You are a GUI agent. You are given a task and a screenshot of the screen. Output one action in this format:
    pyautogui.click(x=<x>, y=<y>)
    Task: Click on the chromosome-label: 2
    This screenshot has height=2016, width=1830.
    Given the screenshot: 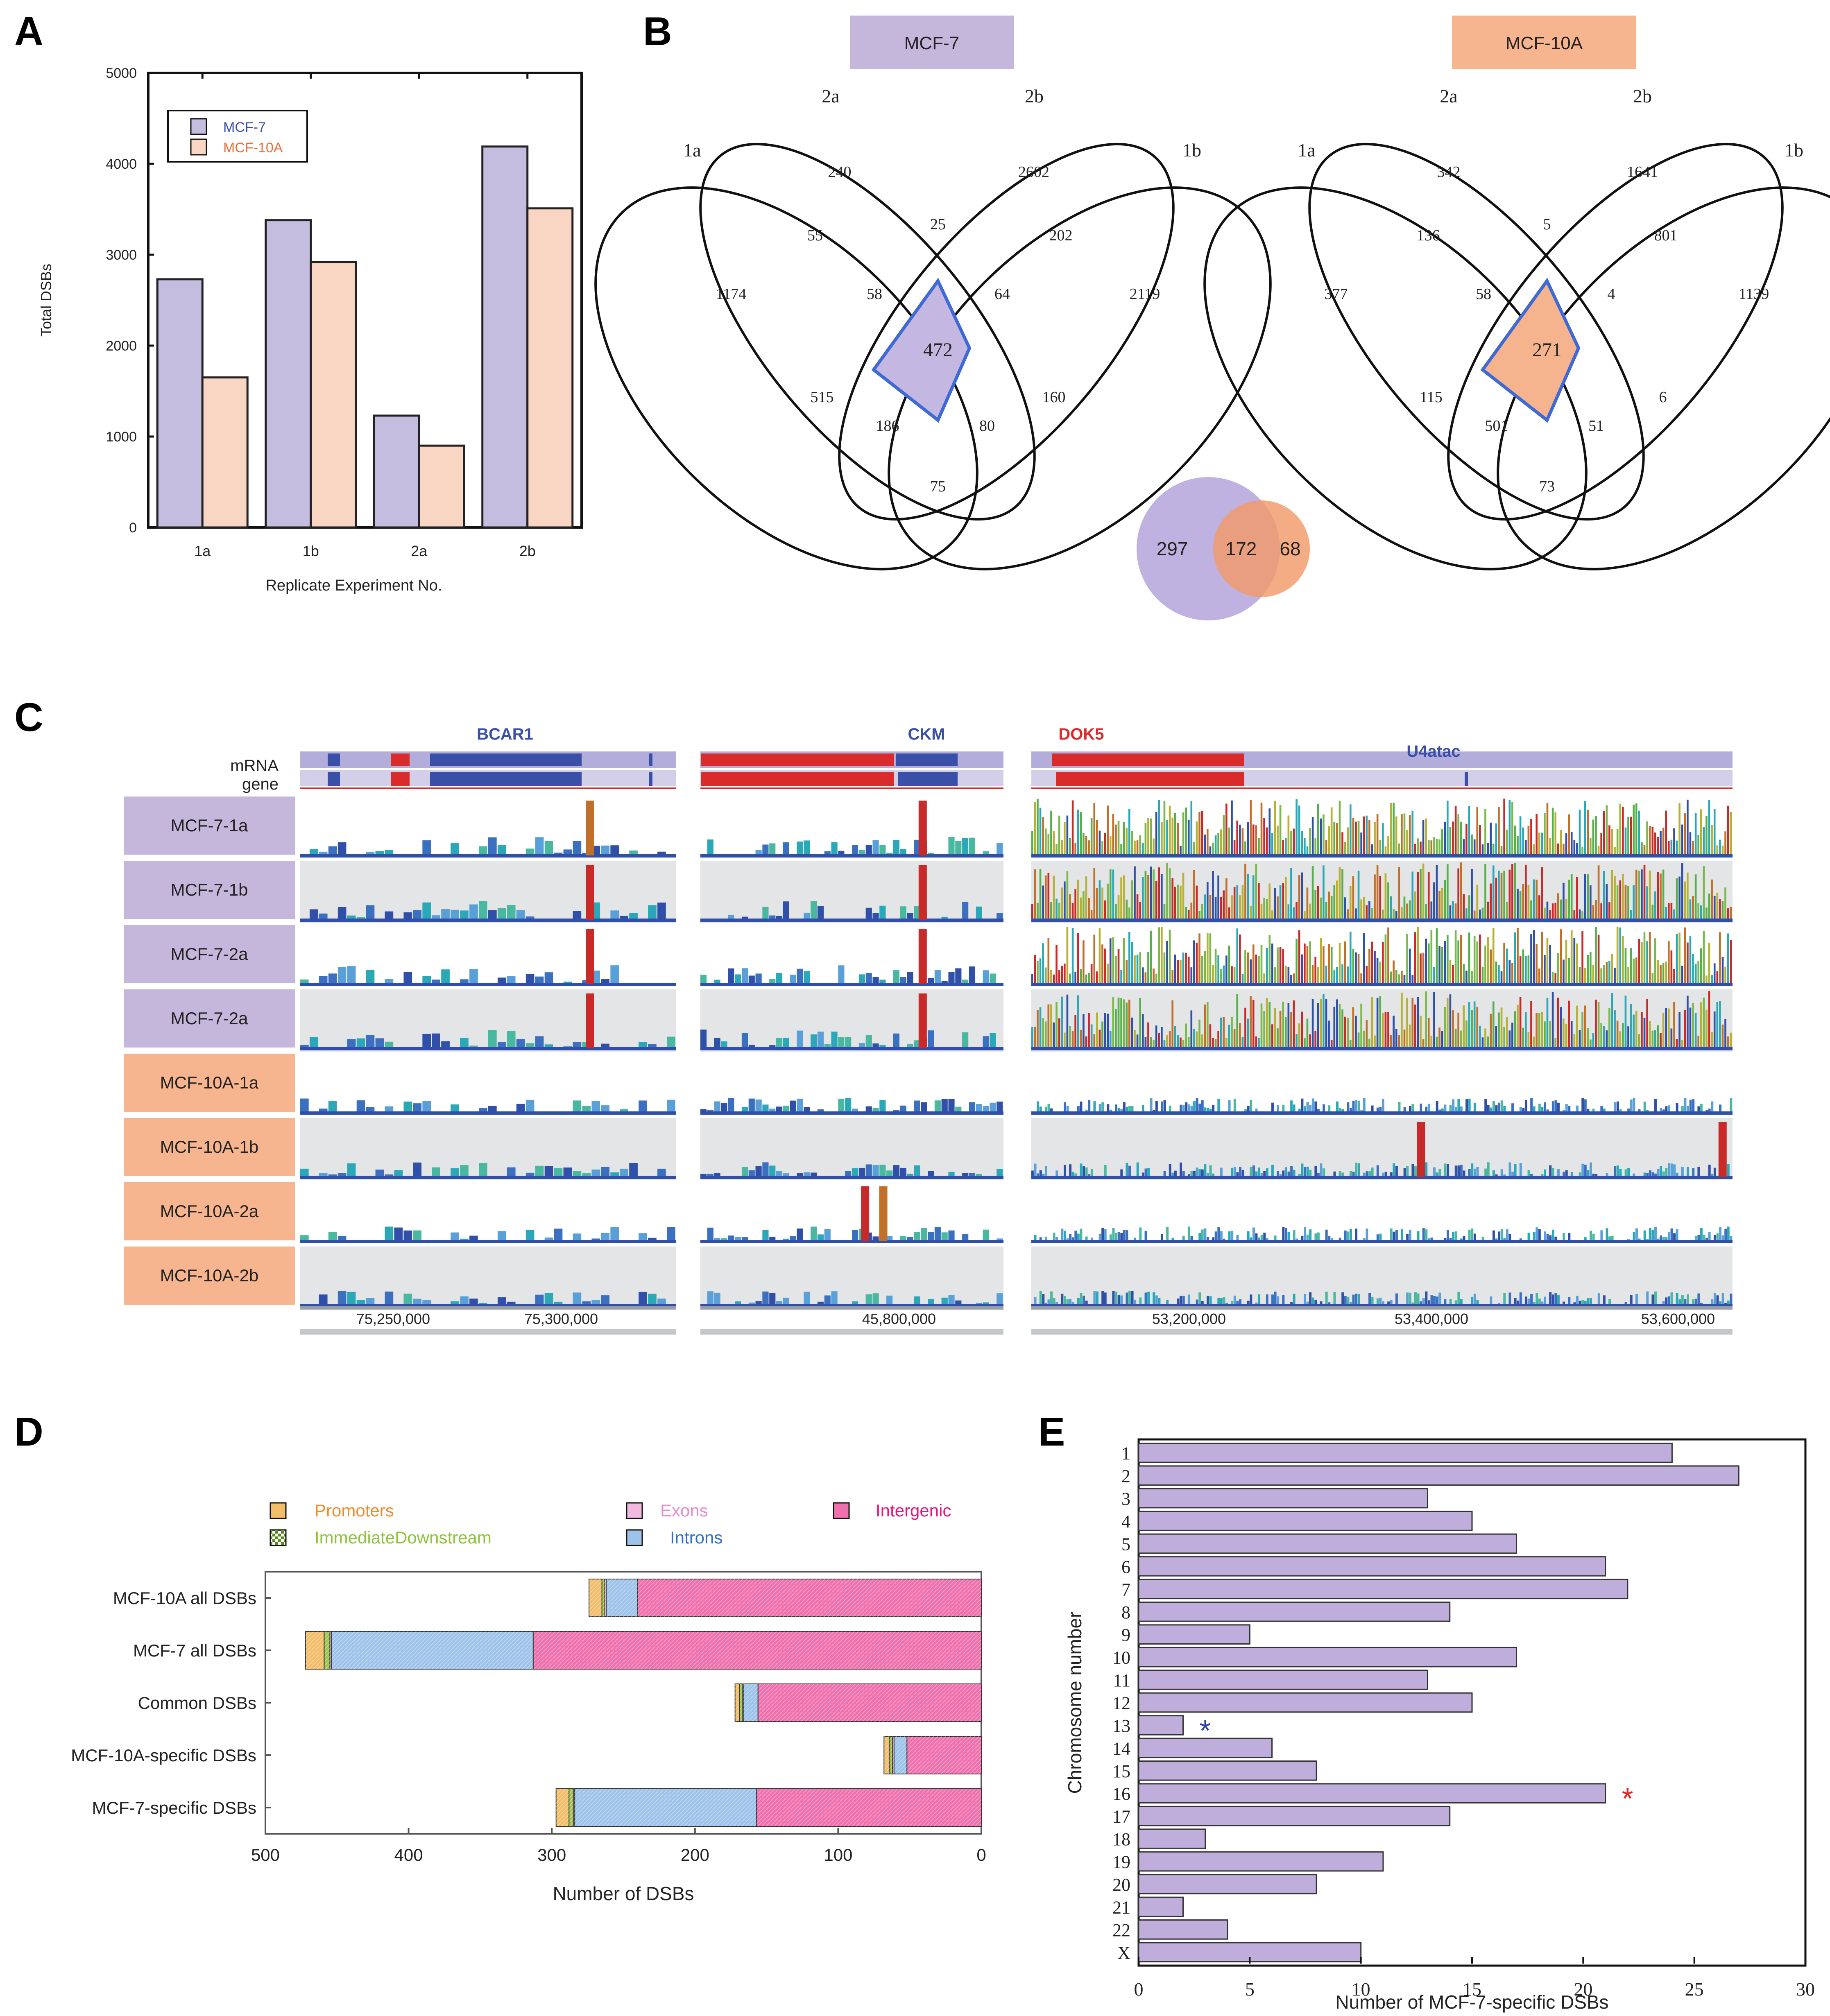 What is the action you would take?
    pyautogui.click(x=1125, y=1476)
    